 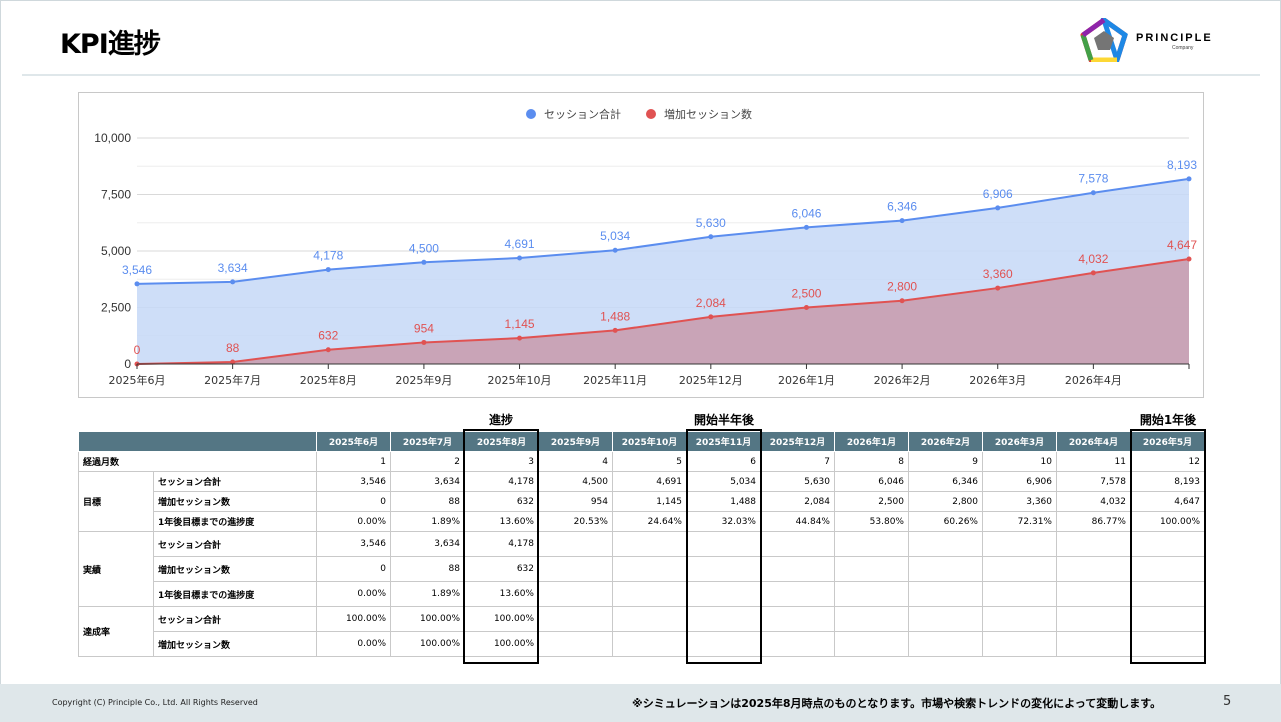 I want to click on table-cell: 2,084, so click(x=797, y=501).